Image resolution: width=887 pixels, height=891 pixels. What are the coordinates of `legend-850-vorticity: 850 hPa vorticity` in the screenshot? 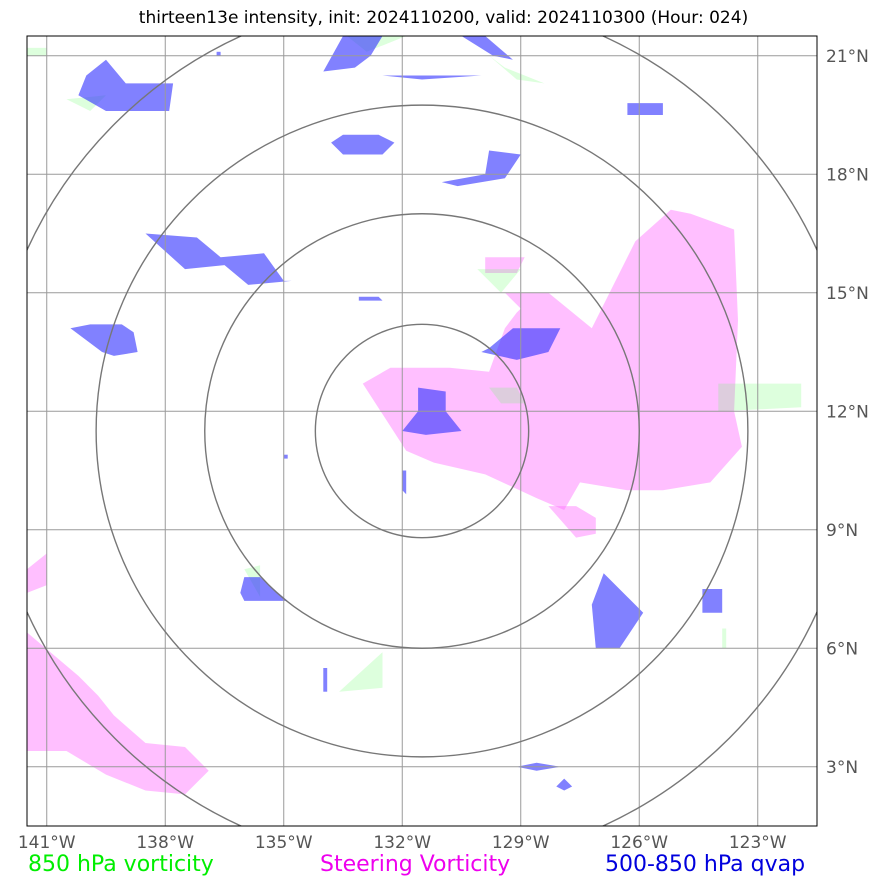 It's located at (121, 864).